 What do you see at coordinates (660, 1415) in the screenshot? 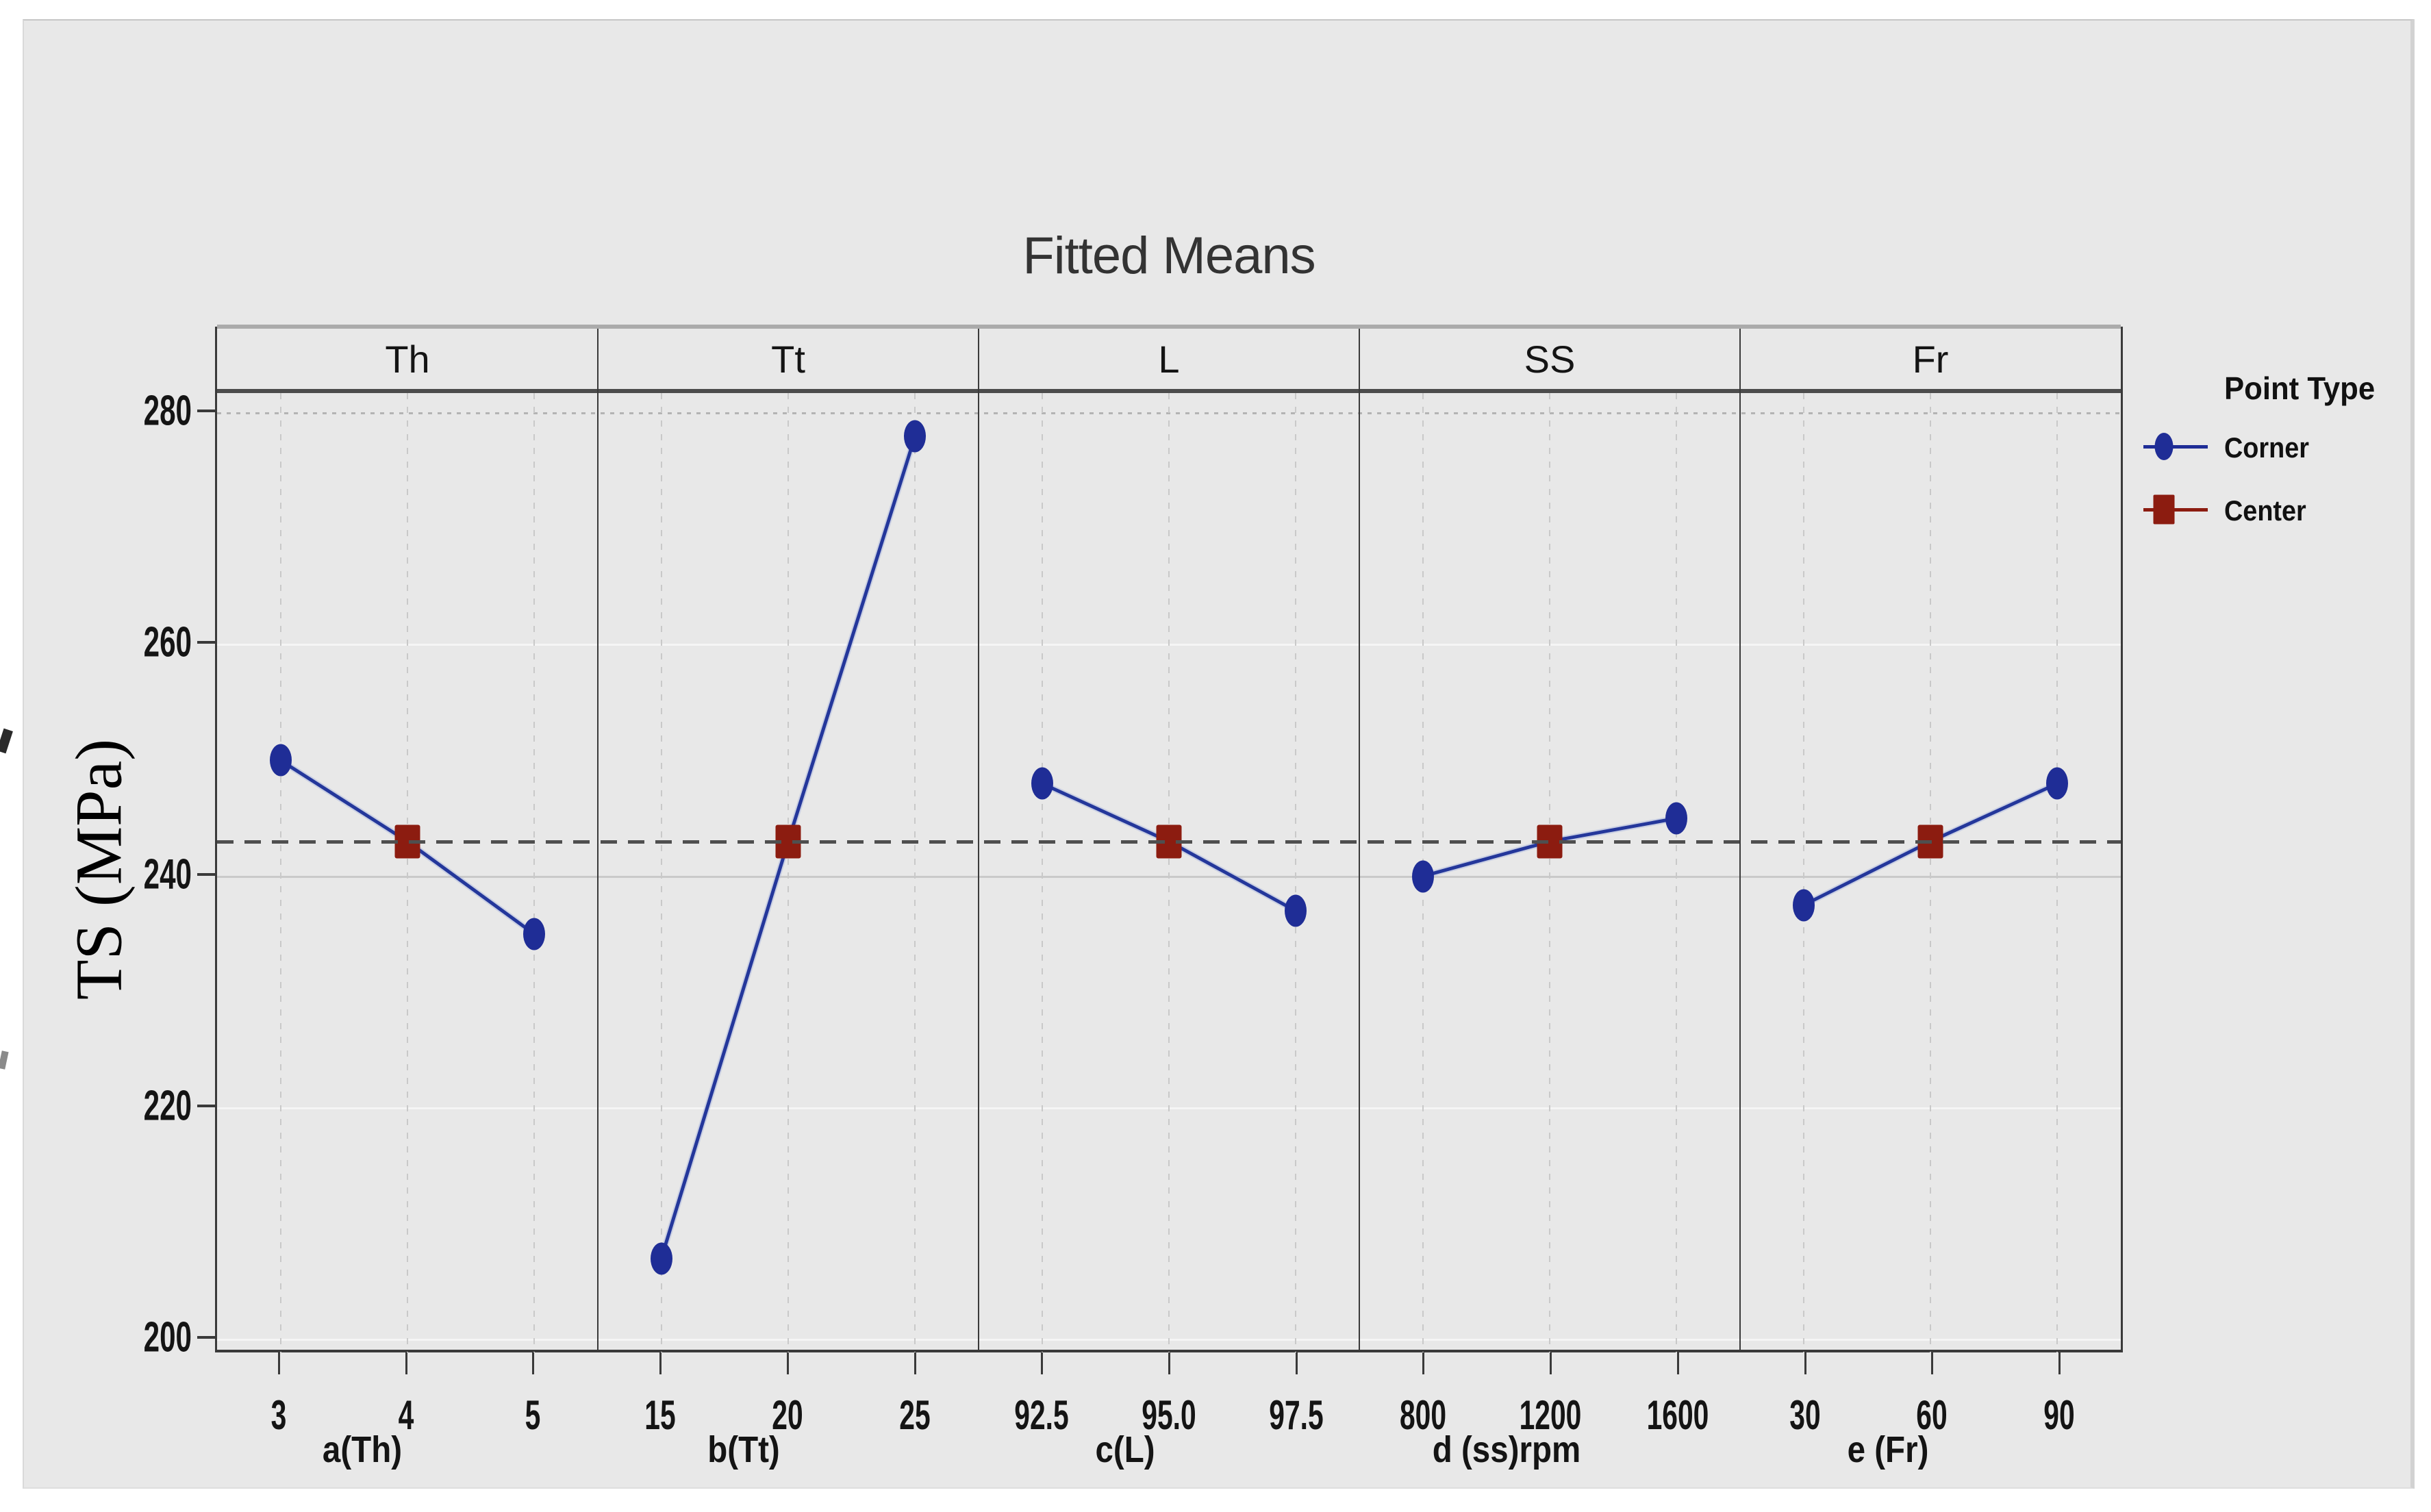
I see `x-tick-label: 15` at bounding box center [660, 1415].